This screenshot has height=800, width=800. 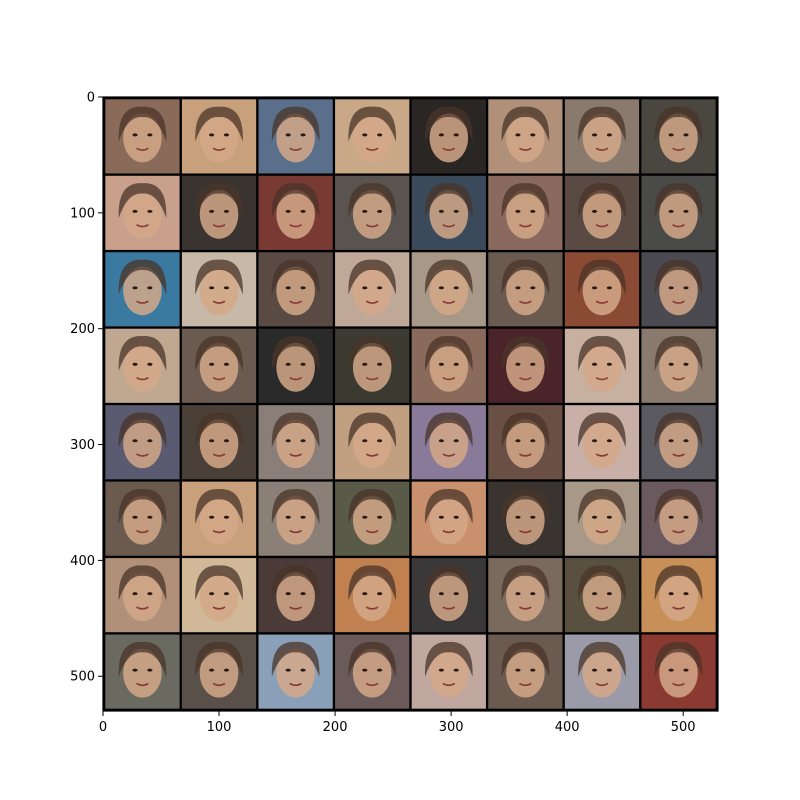 What do you see at coordinates (91, 98) in the screenshot?
I see `y-tick-label: 0` at bounding box center [91, 98].